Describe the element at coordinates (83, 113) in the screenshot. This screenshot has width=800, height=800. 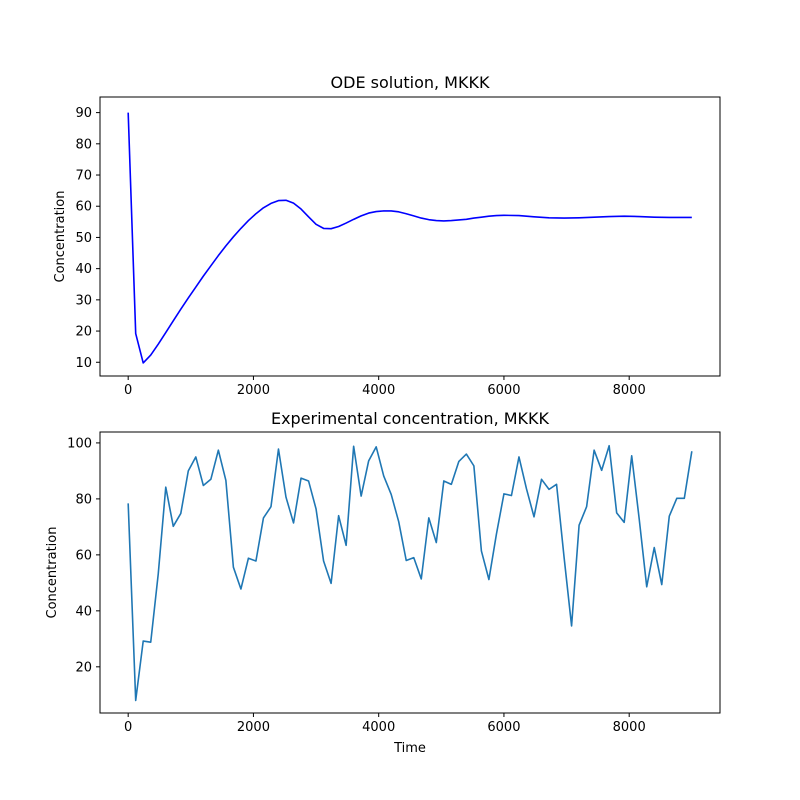
I see `y-tick-label: 90` at that location.